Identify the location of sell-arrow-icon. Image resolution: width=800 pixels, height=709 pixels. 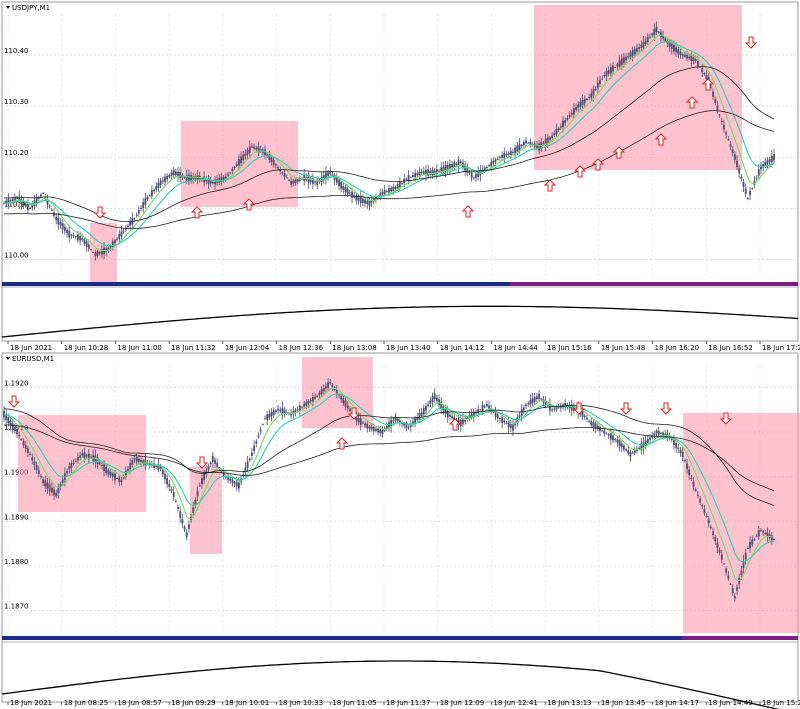
(666, 408).